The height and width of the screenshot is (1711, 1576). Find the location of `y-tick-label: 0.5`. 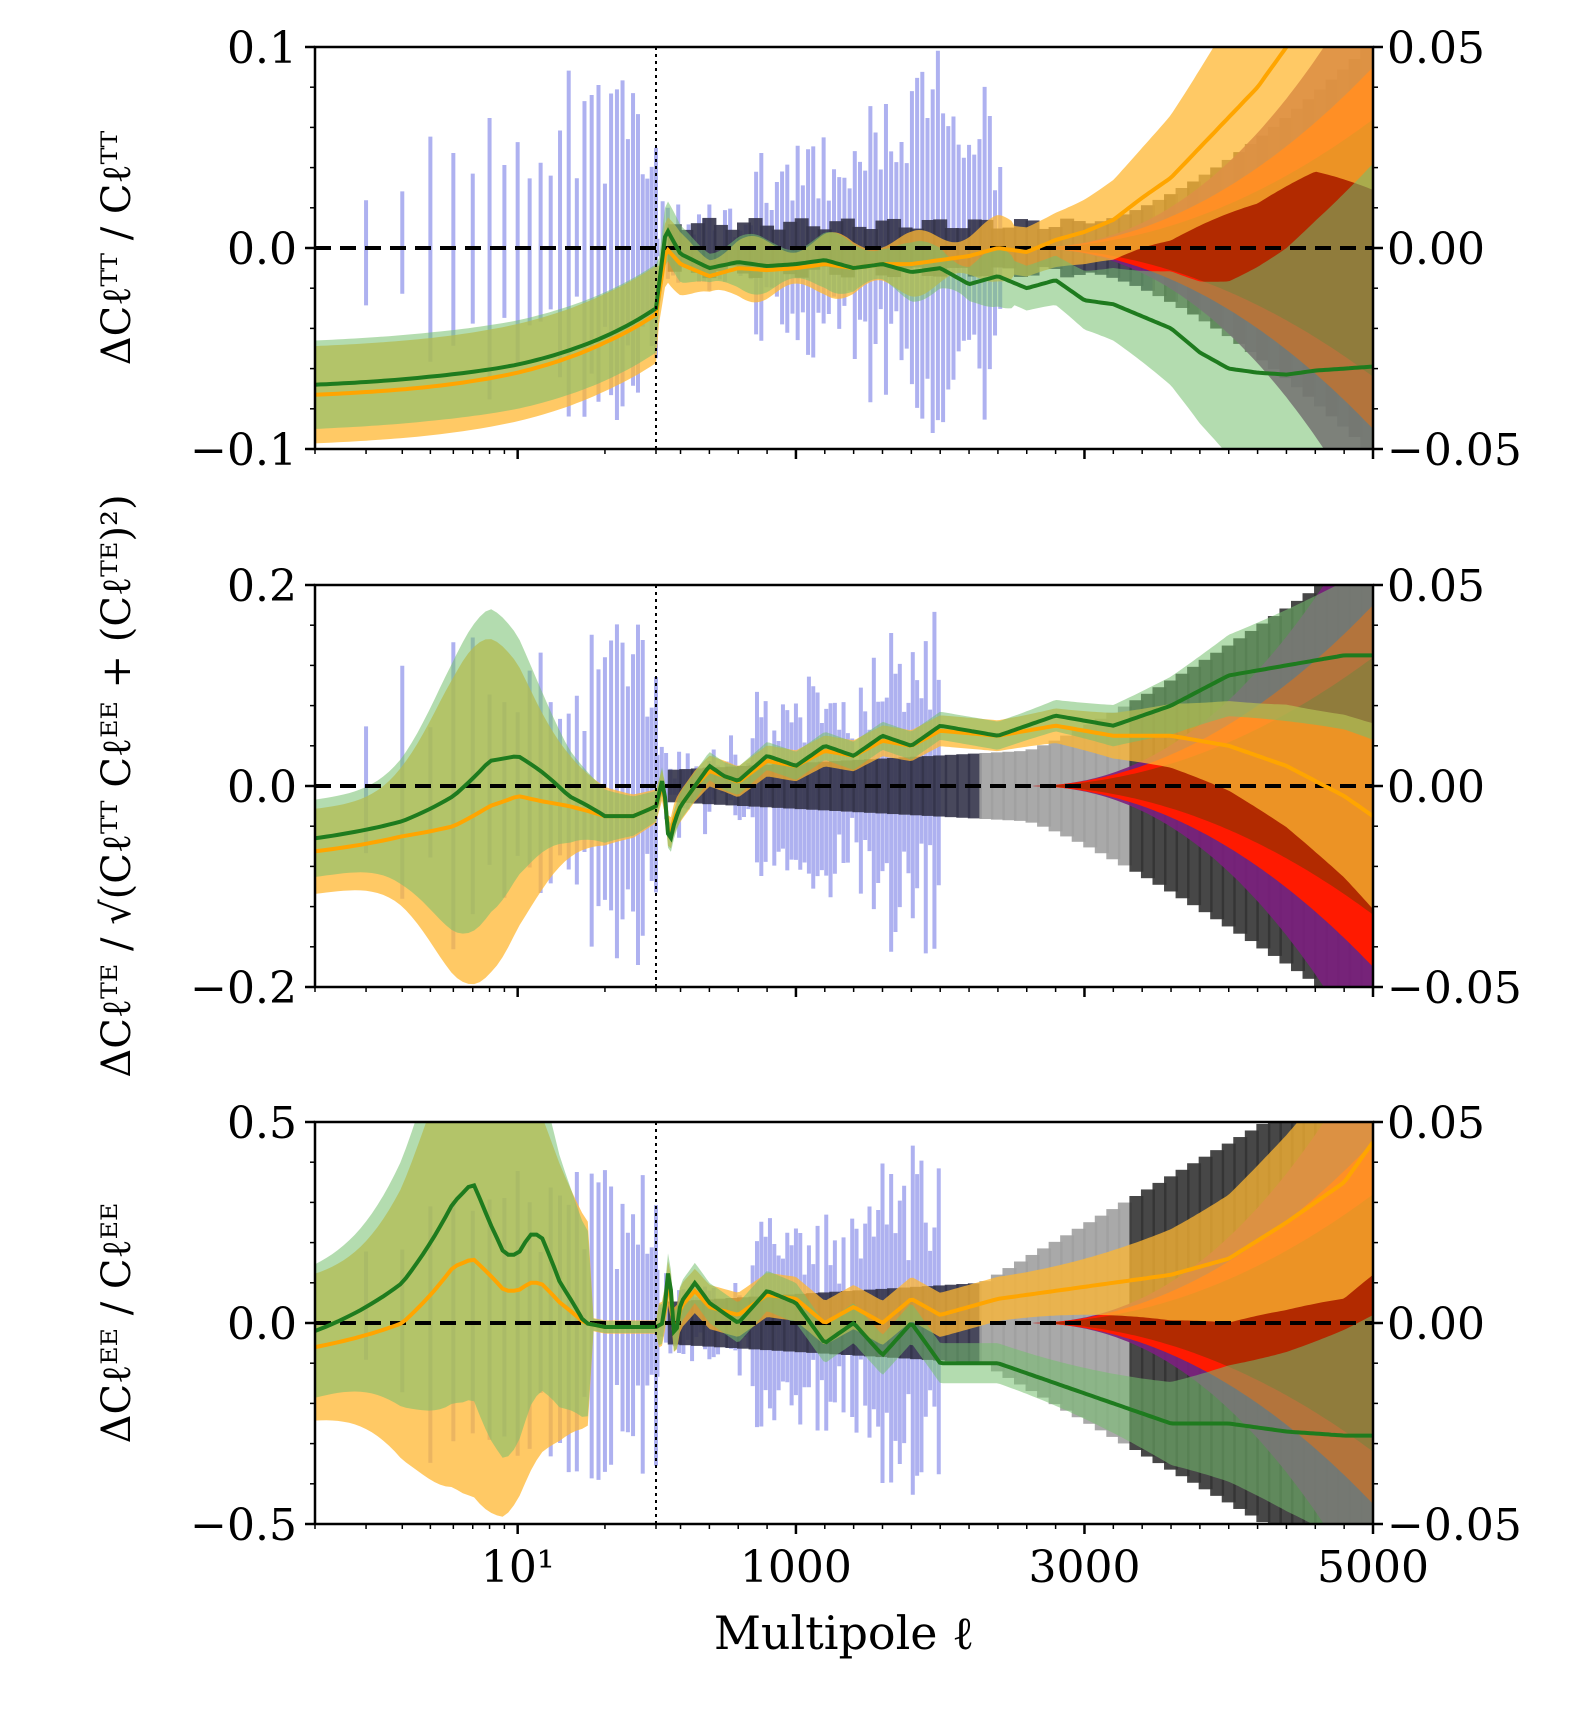

y-tick-label: 0.5 is located at coordinates (262, 1123).